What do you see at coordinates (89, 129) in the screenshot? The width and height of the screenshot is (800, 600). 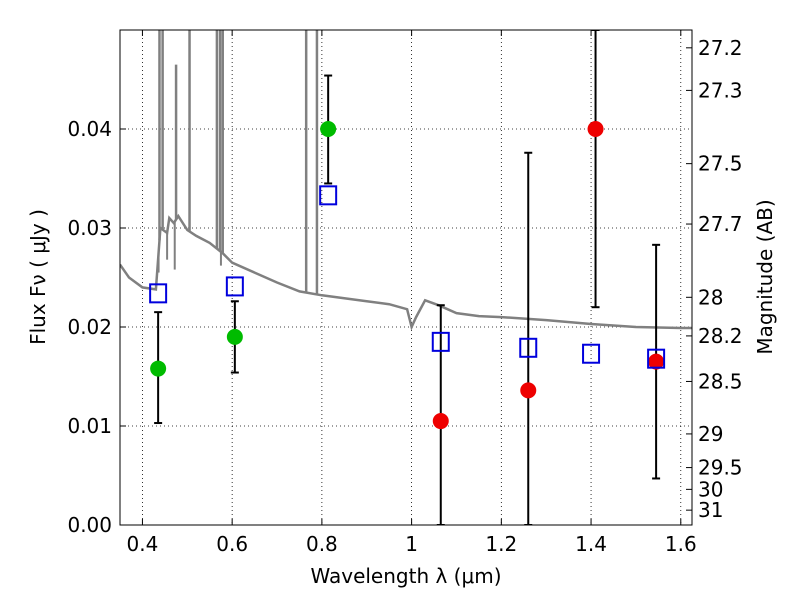 I see `y-tick-label: 0.04` at bounding box center [89, 129].